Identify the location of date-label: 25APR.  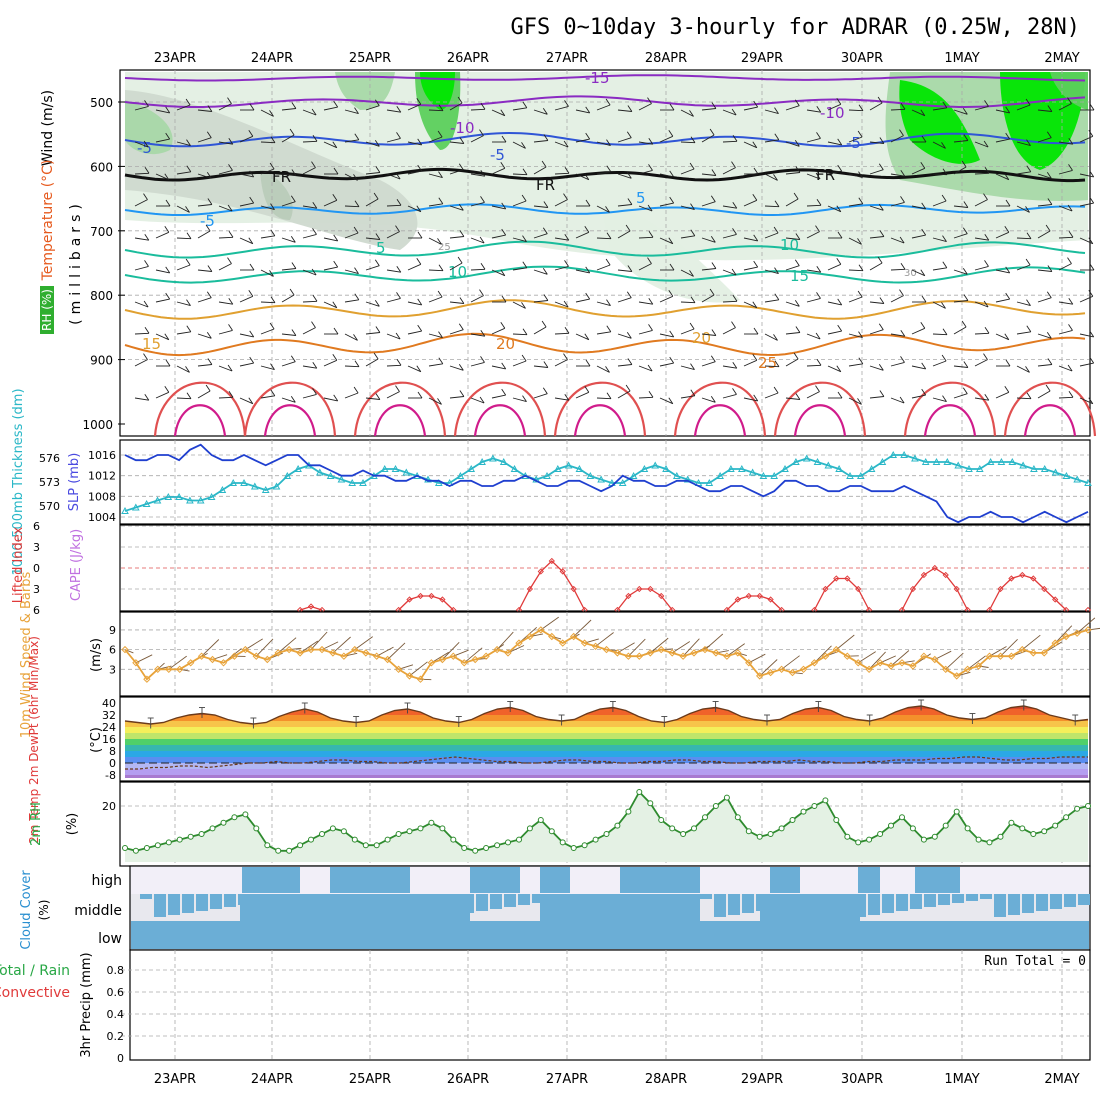
(370, 58).